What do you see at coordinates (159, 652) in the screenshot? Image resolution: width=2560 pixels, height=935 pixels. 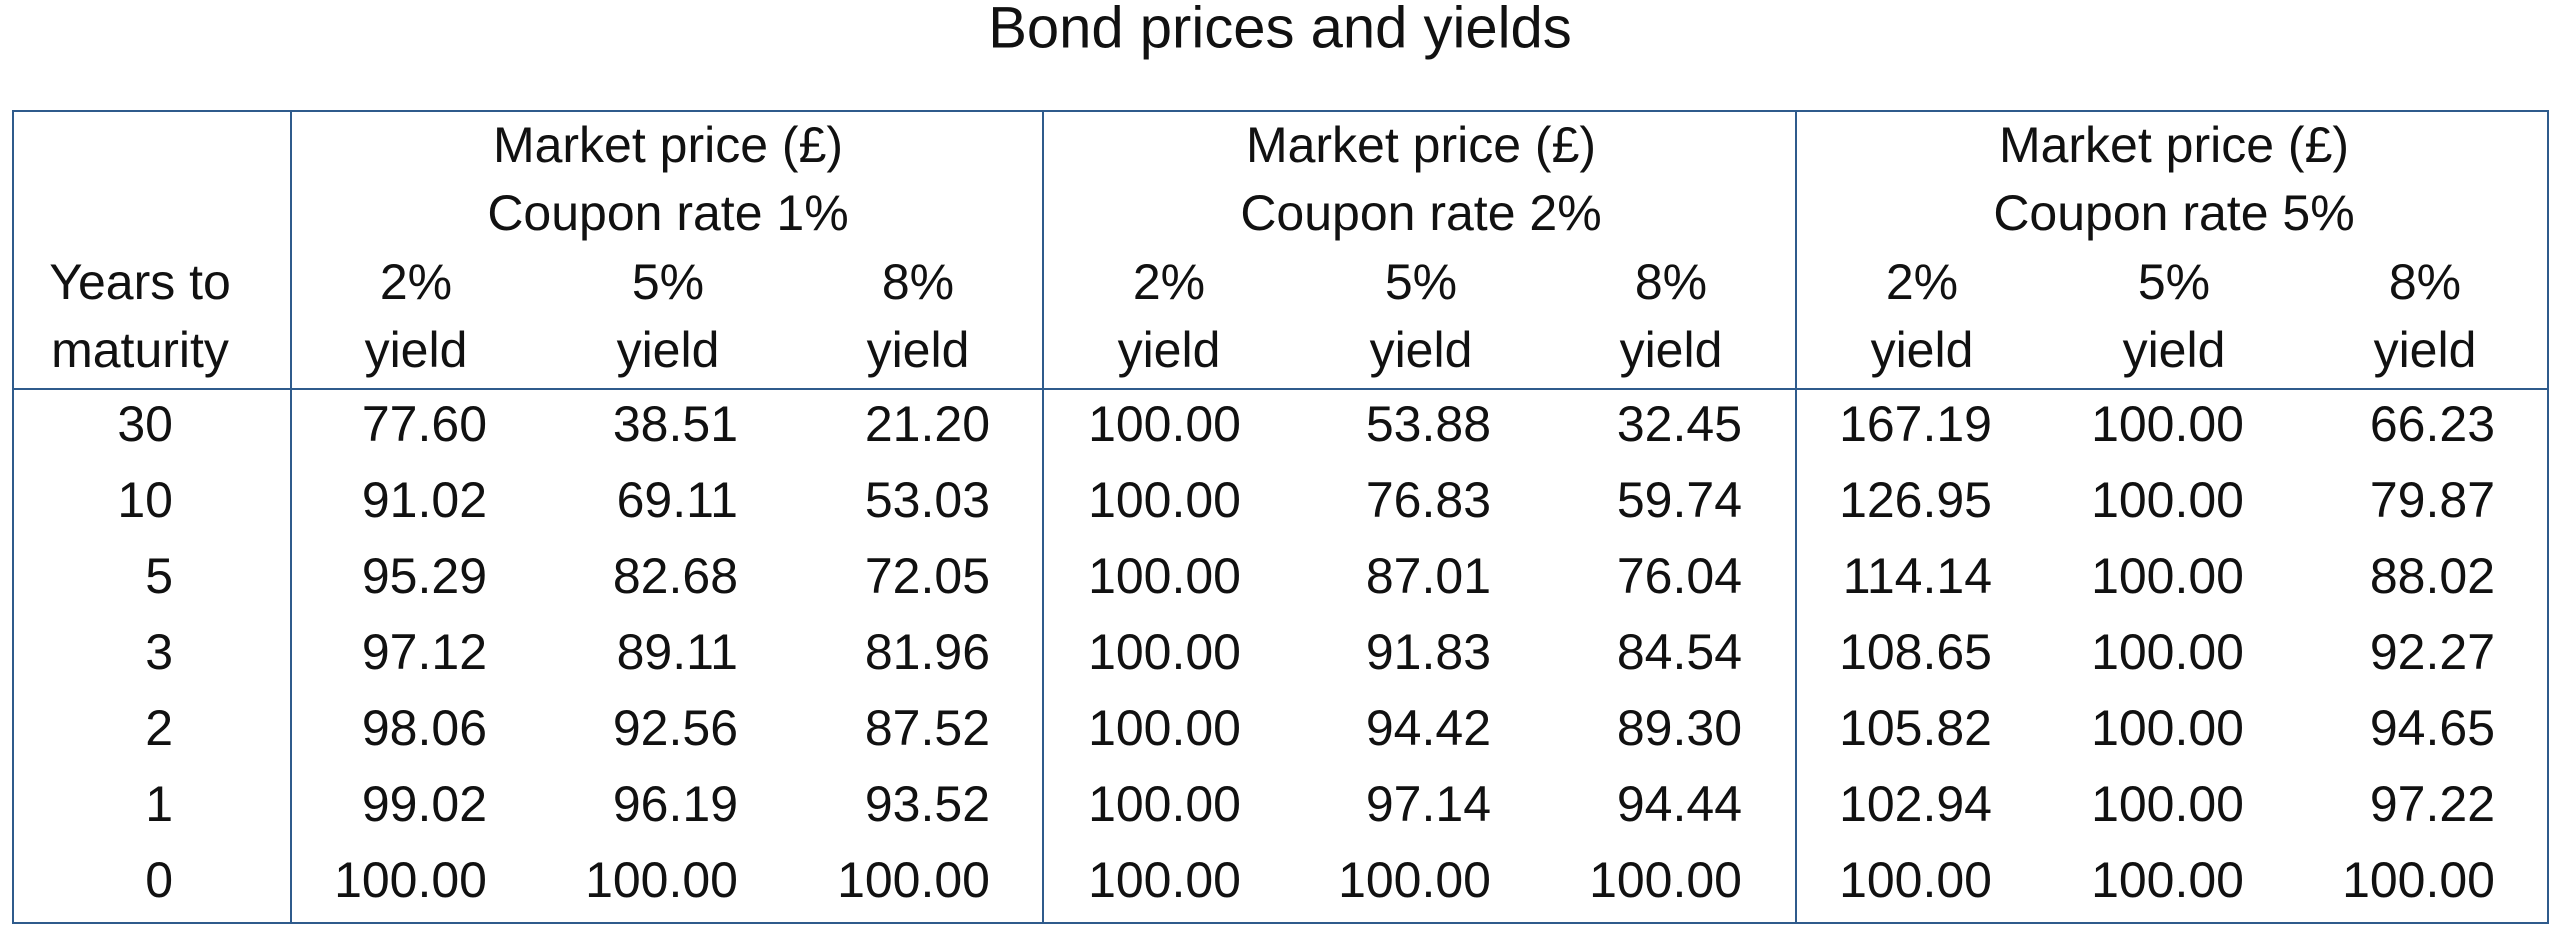 I see `row-header: 3` at bounding box center [159, 652].